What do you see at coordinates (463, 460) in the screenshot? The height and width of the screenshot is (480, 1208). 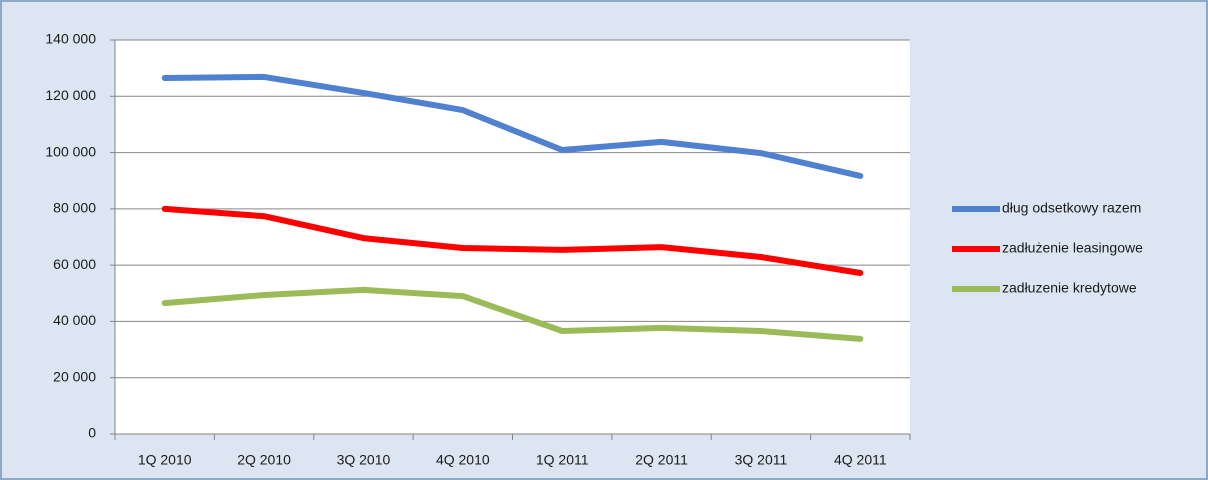 I see `x-tick-label: 4Q 2010` at bounding box center [463, 460].